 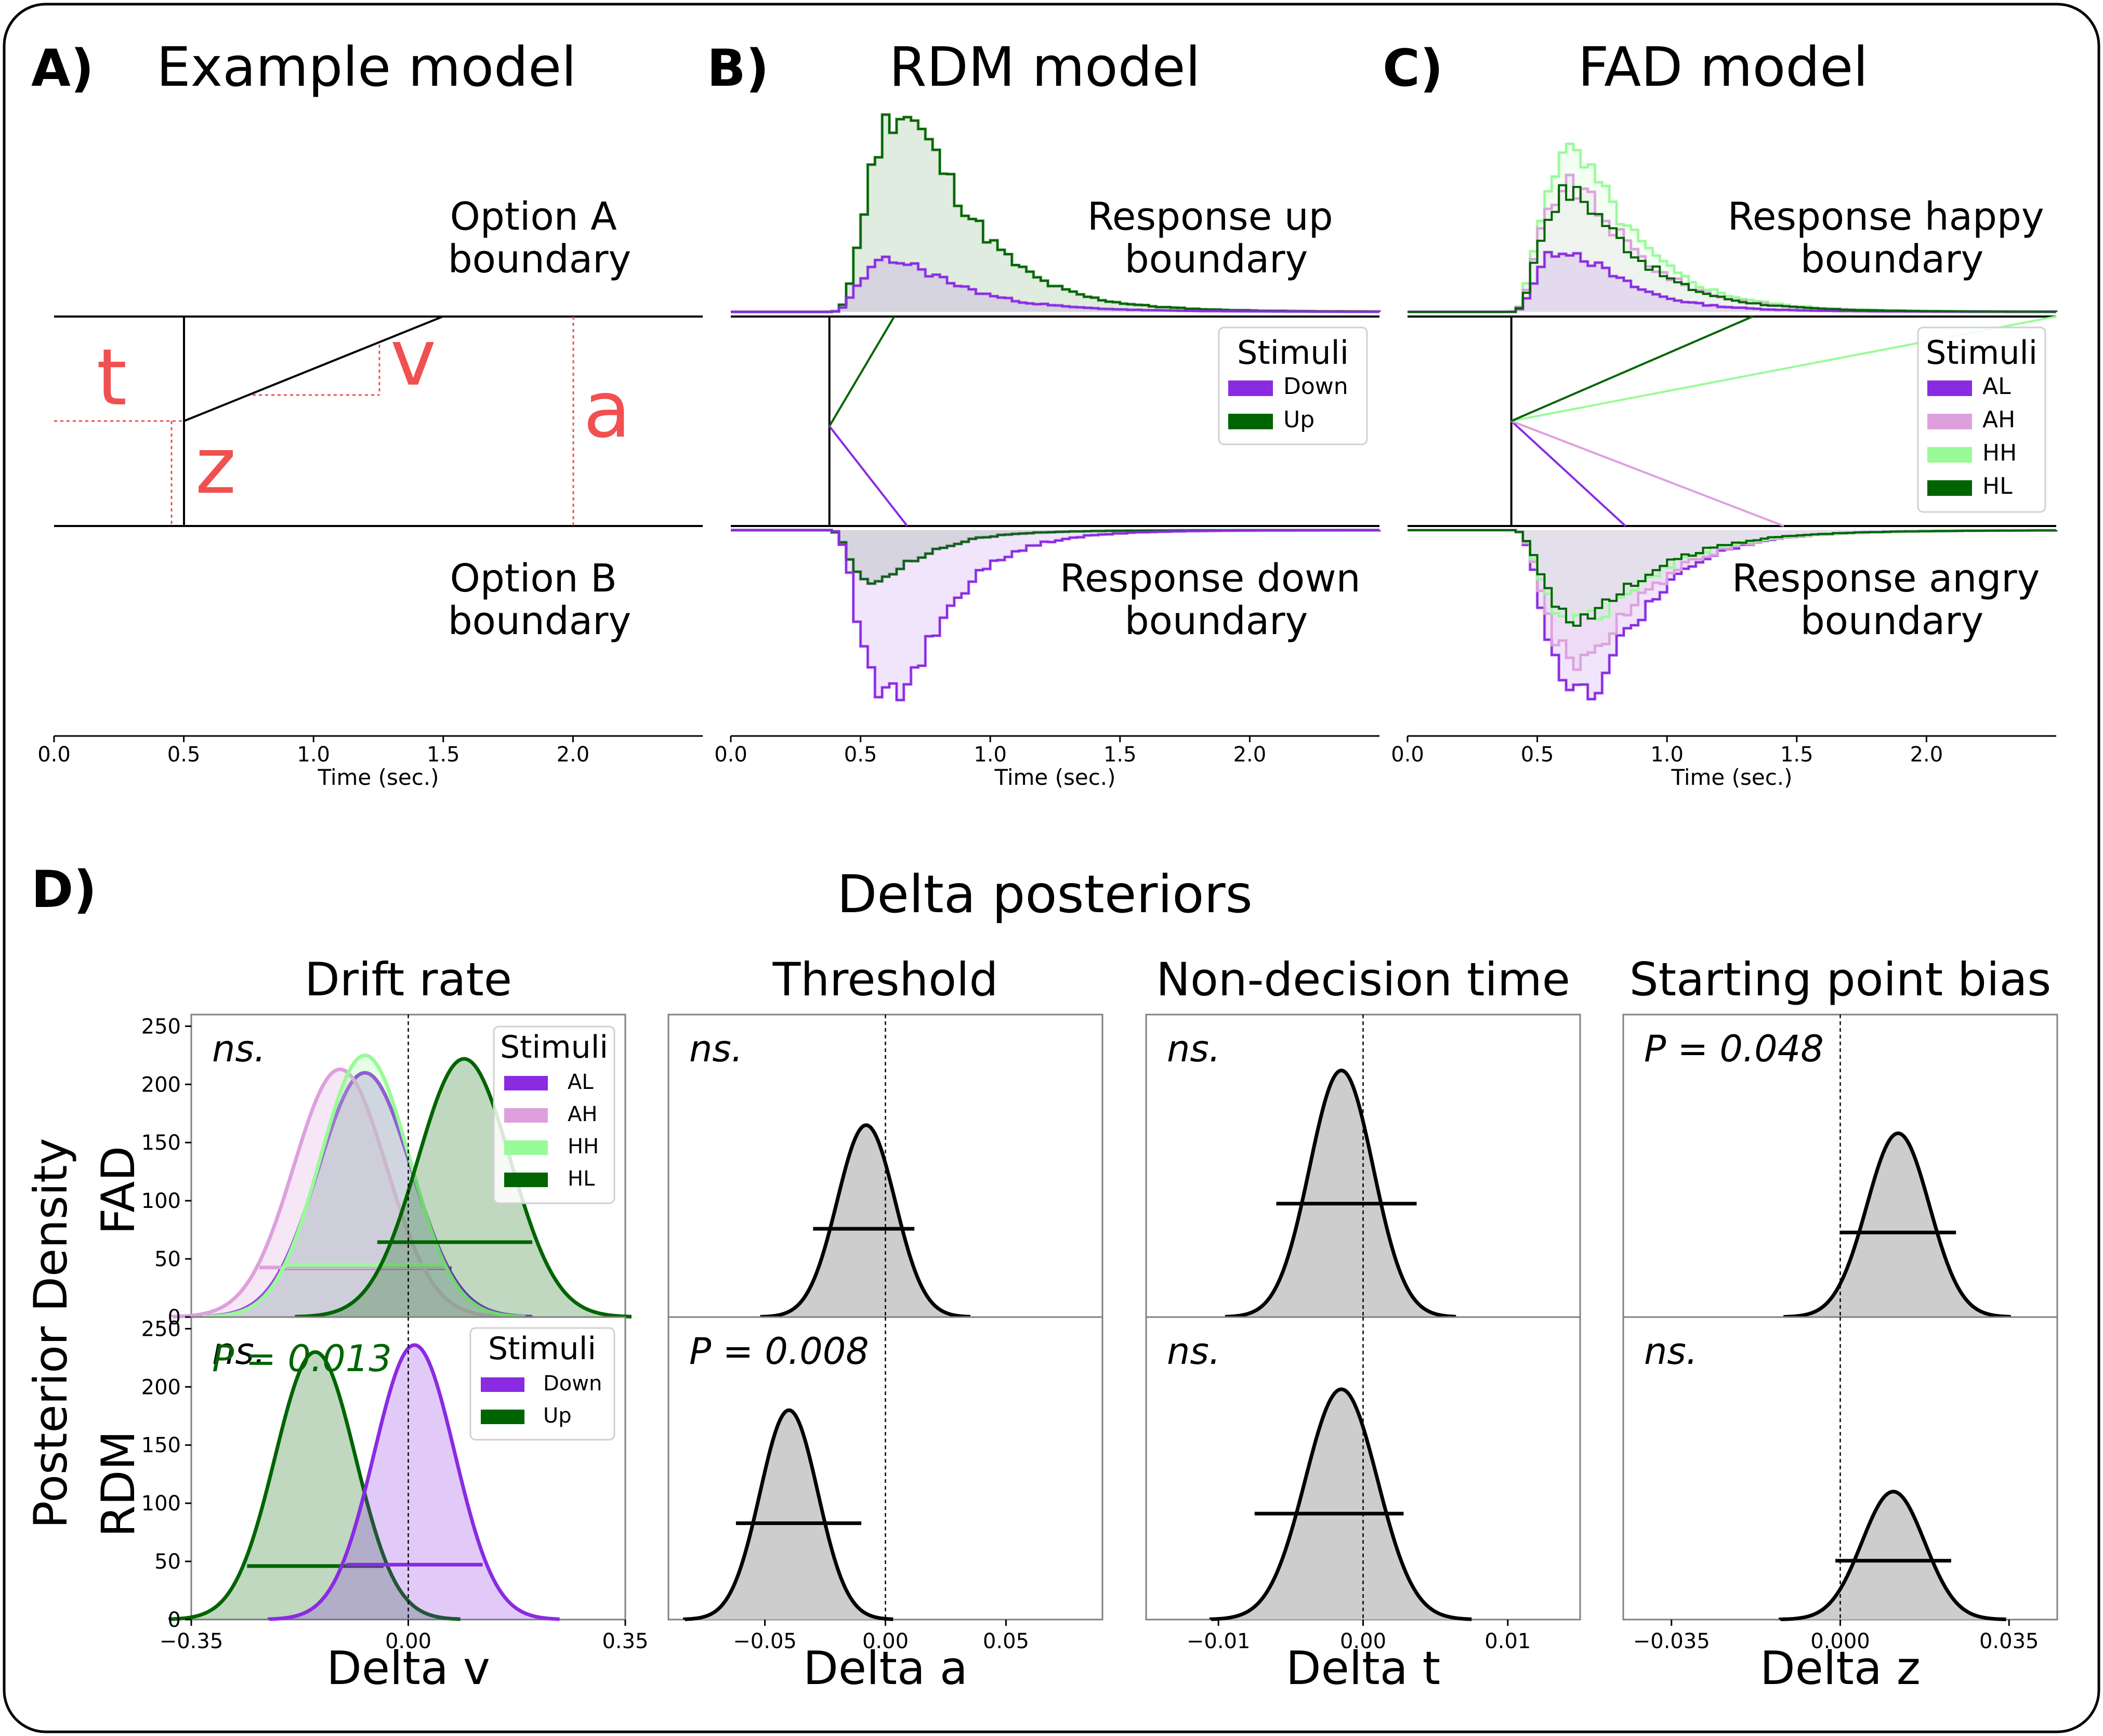 I want to click on posterior-kde-hh, so click(x=364, y=1186).